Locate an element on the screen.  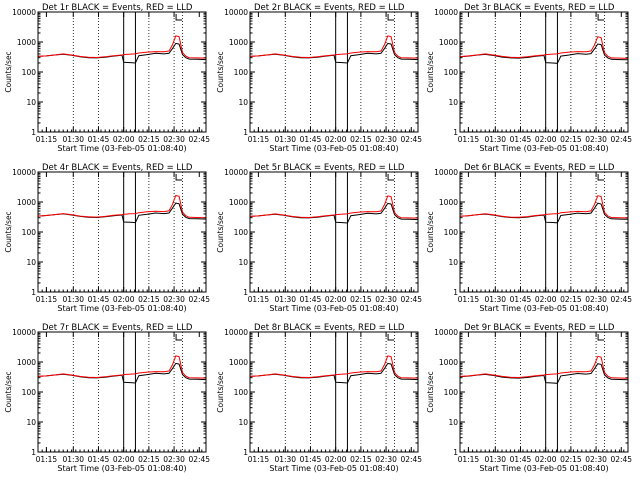
panel-title: Det 6r BLACK = Events, RED = LLD is located at coordinates (539, 168).